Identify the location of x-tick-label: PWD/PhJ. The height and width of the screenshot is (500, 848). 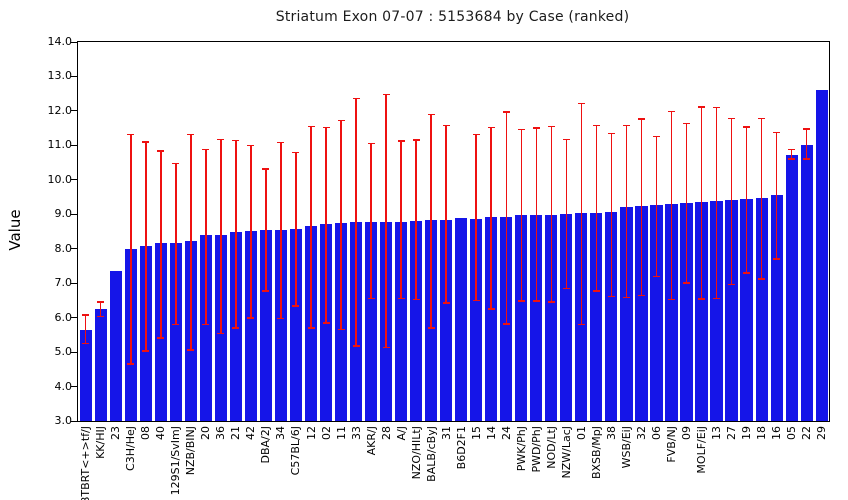
(536, 449).